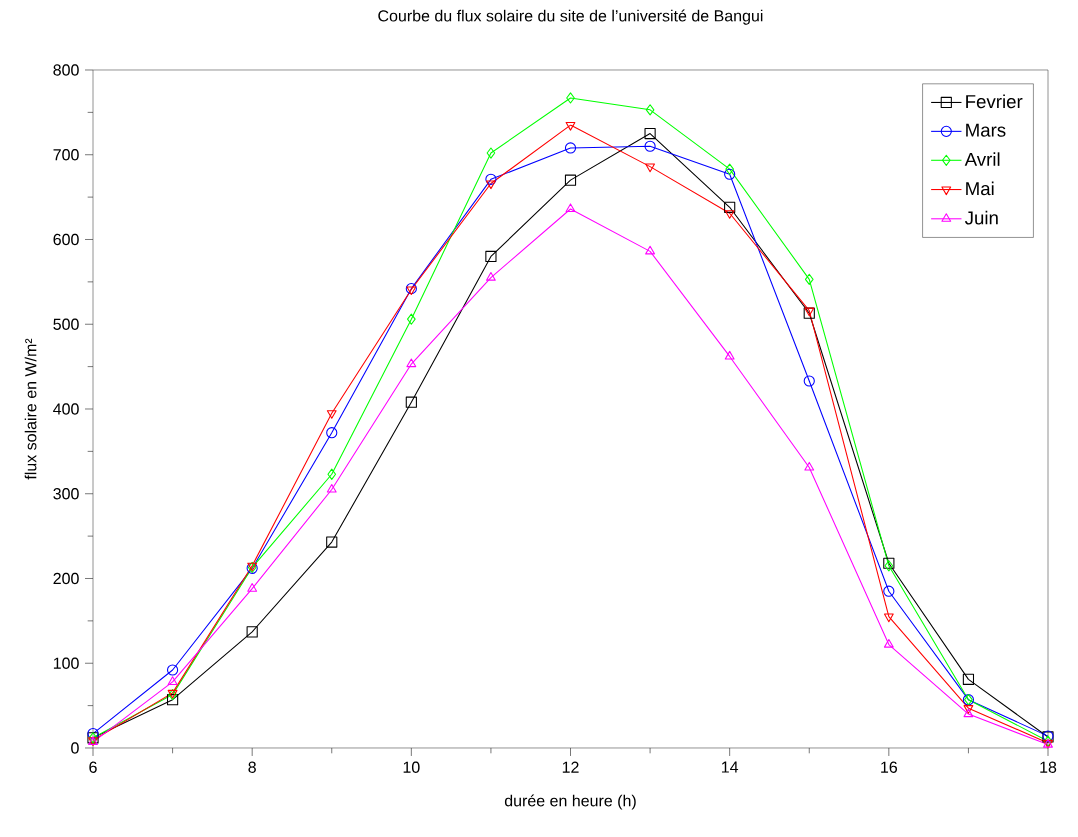  What do you see at coordinates (66, 578) in the screenshot?
I see `y-tick-label: 200` at bounding box center [66, 578].